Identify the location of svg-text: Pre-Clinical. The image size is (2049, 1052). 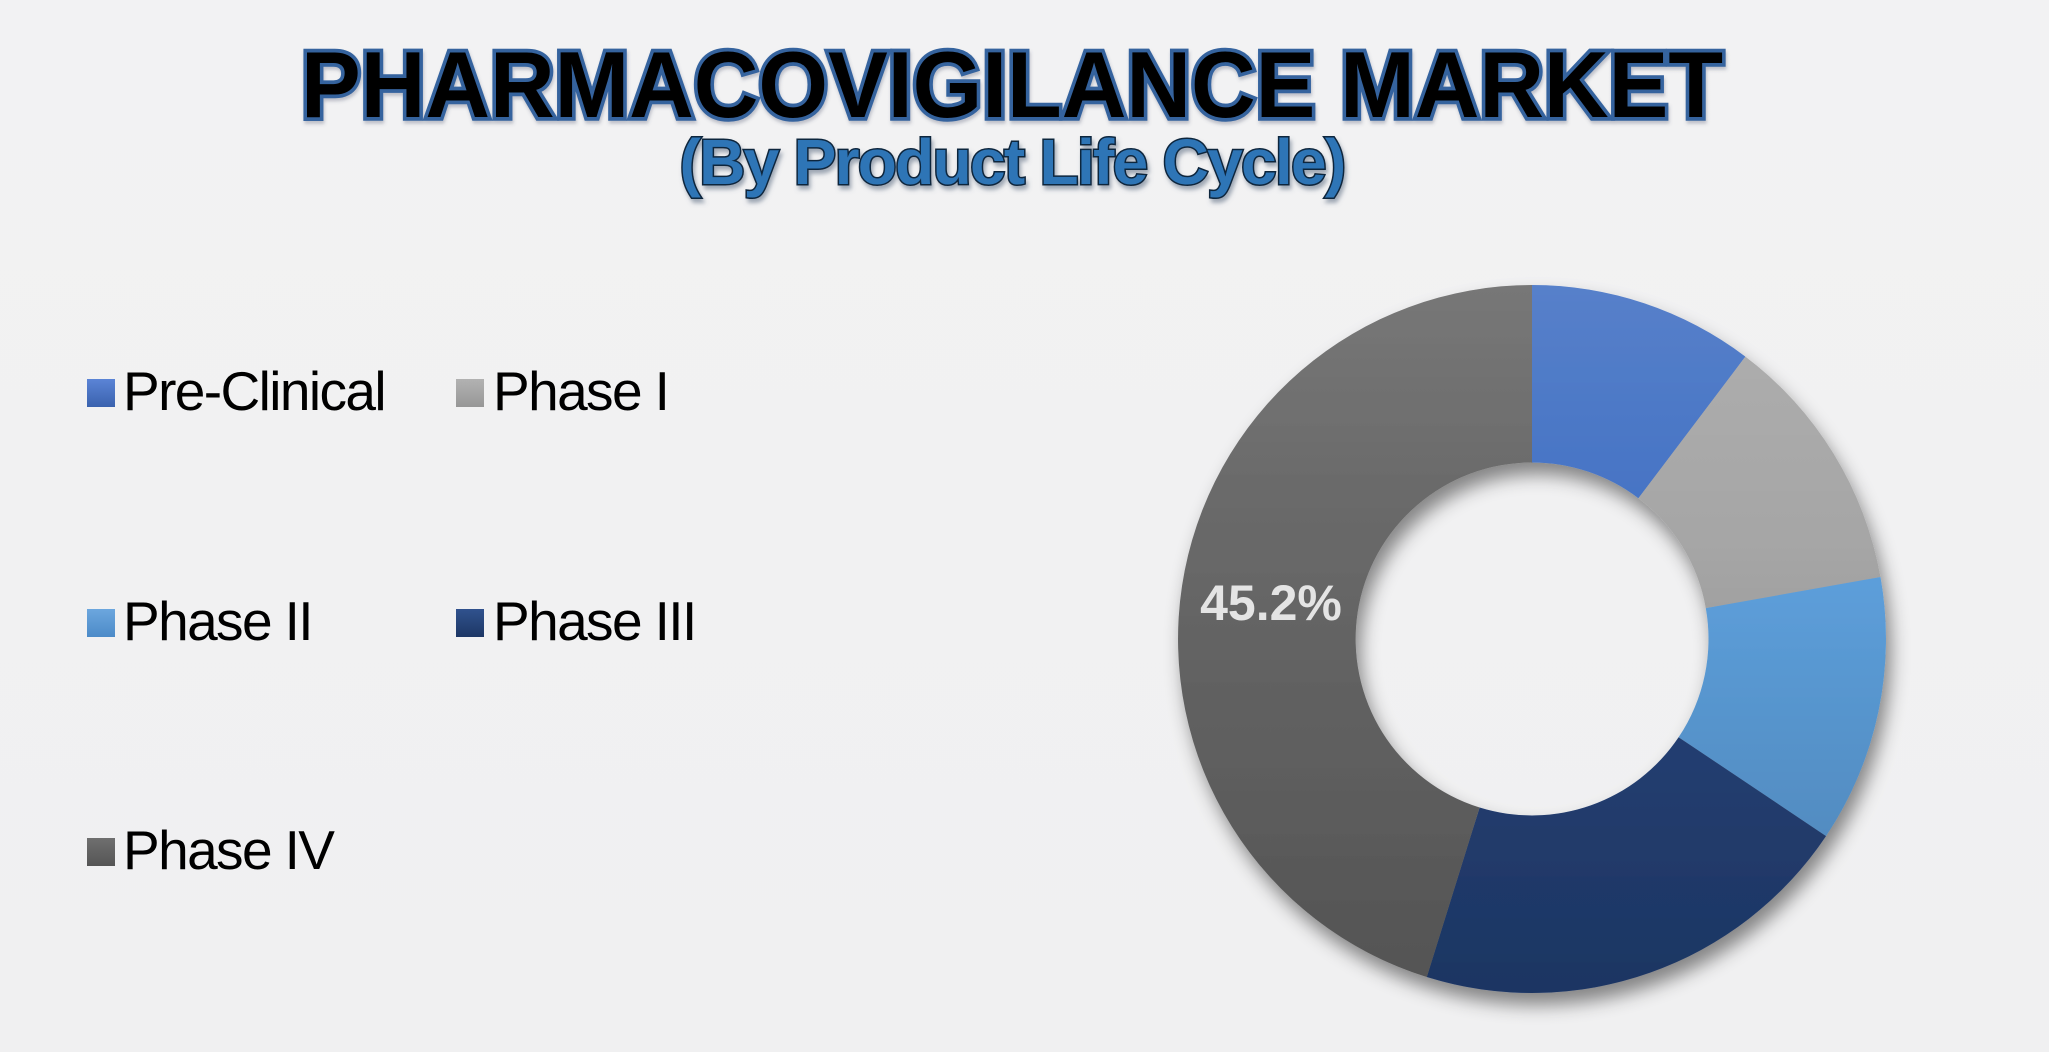
(254, 391).